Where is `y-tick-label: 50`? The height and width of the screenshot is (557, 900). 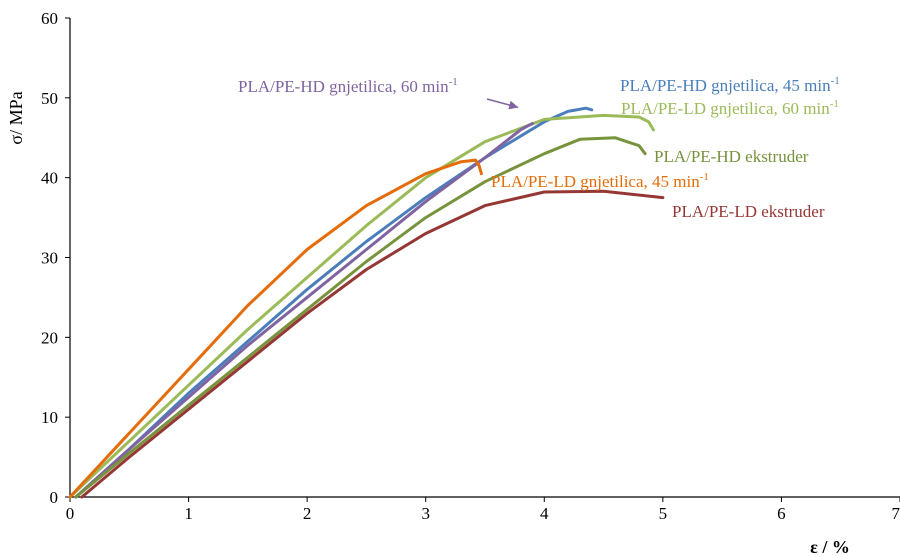 y-tick-label: 50 is located at coordinates (49, 98).